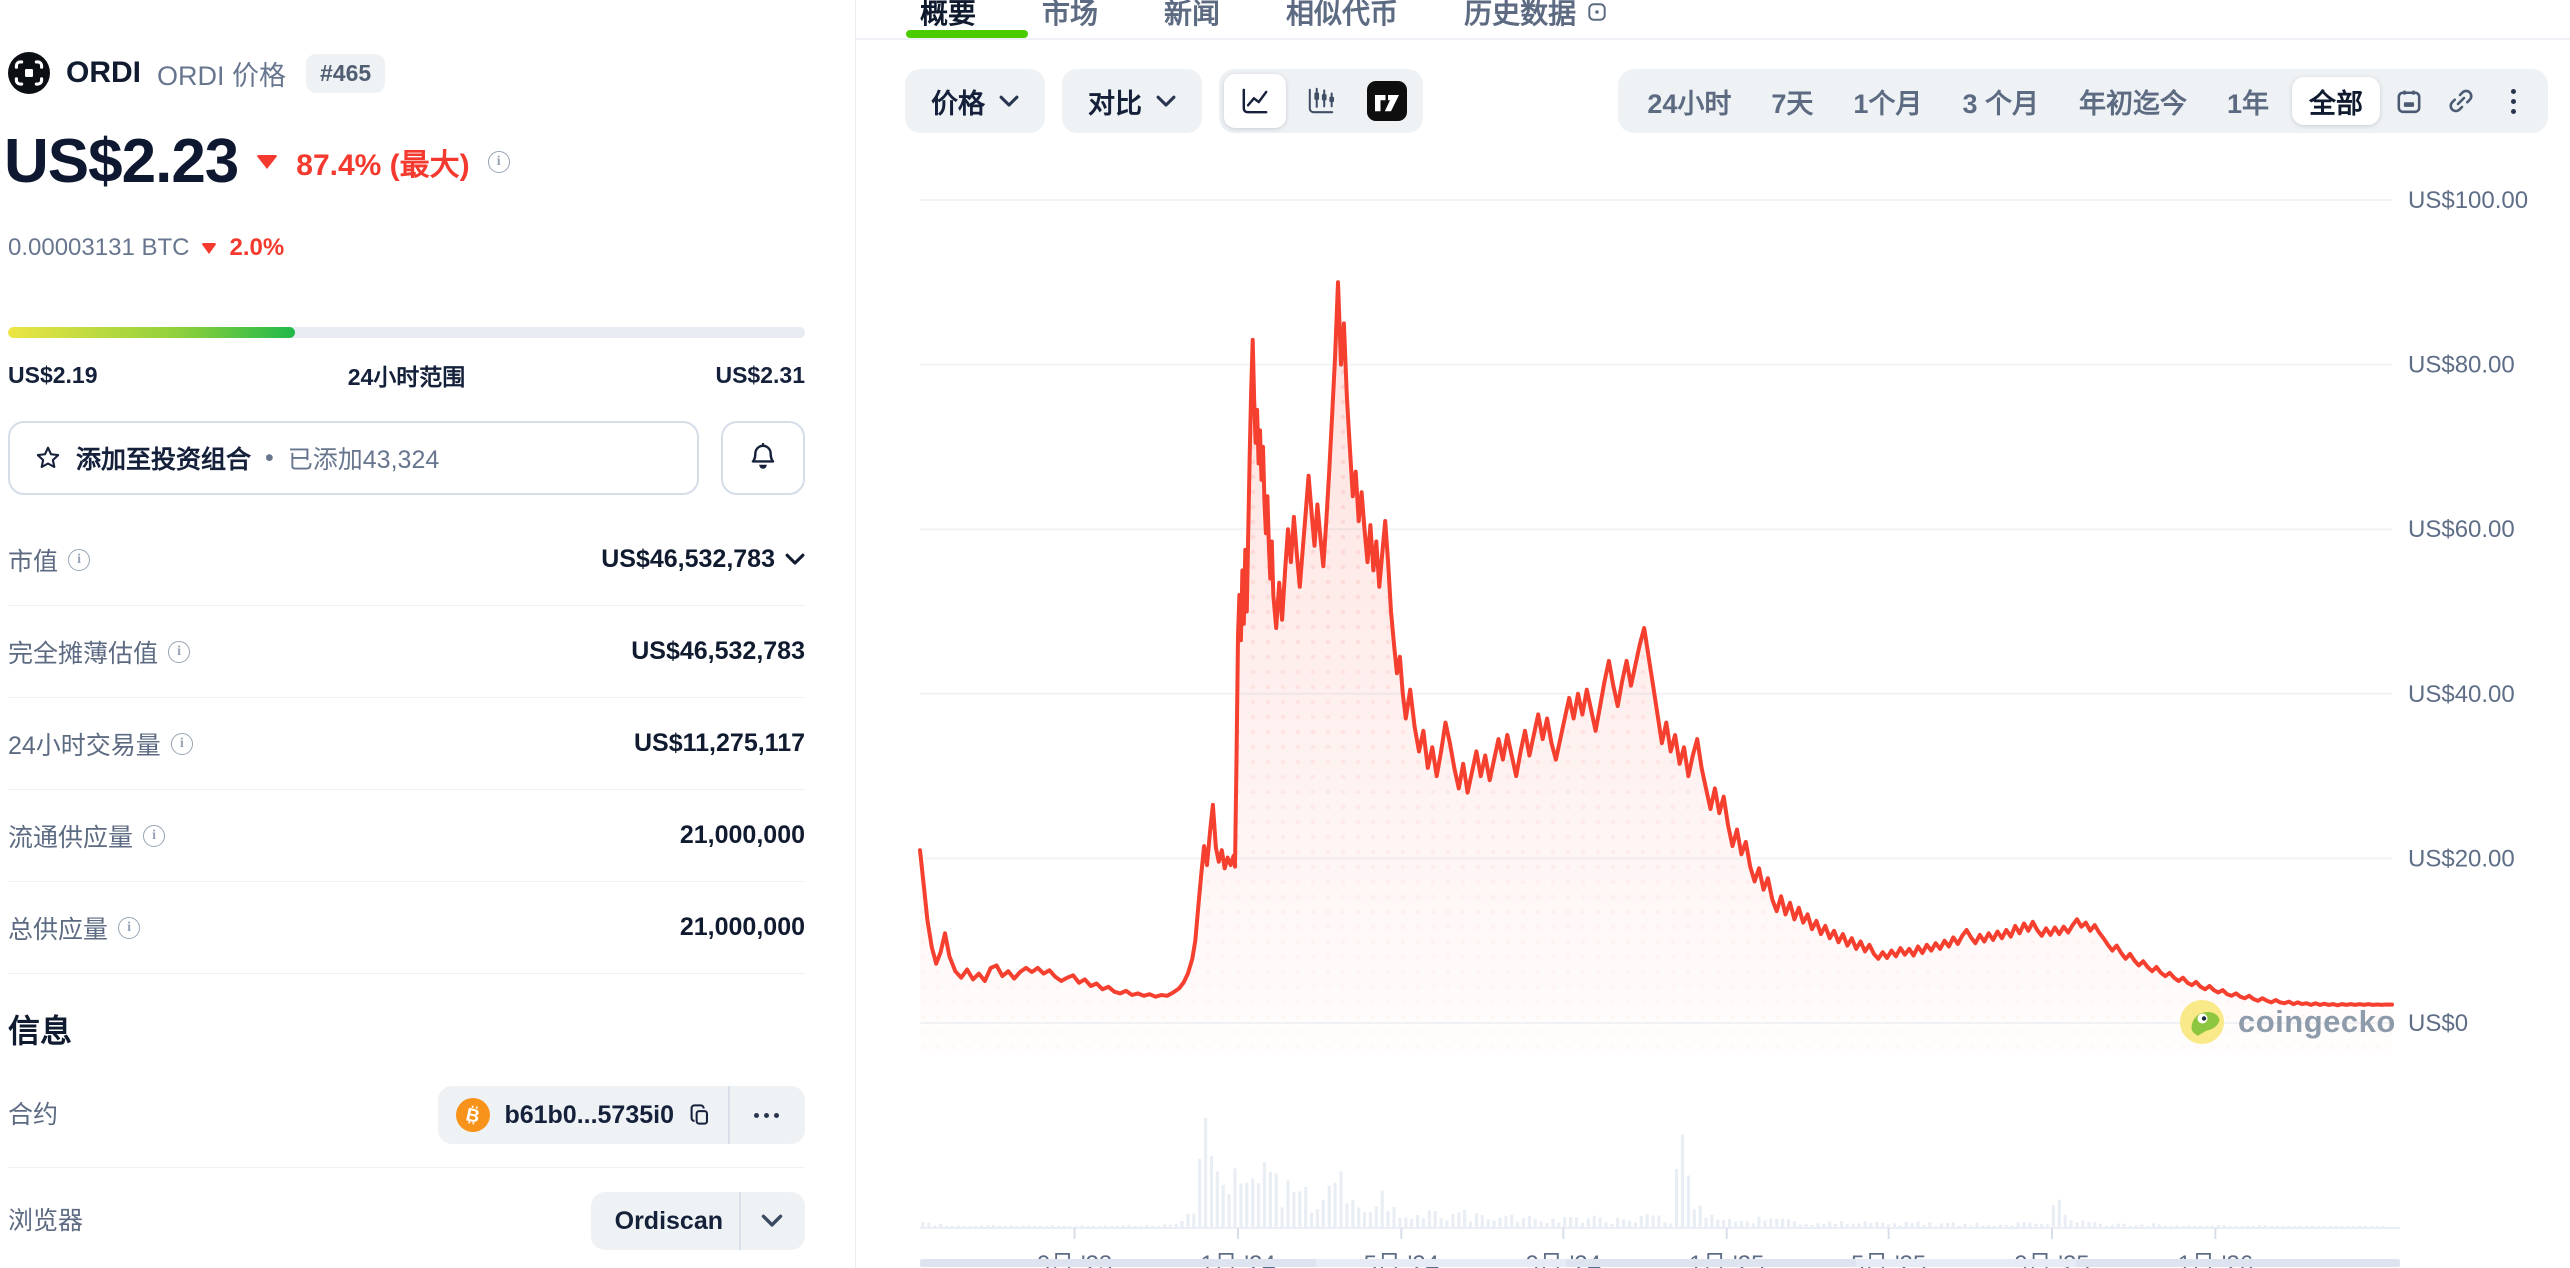 Image resolution: width=2570 pixels, height=1268 pixels. What do you see at coordinates (406, 928) in the screenshot?
I see `stat-row-total-supply: 总供应量 21,000,000` at bounding box center [406, 928].